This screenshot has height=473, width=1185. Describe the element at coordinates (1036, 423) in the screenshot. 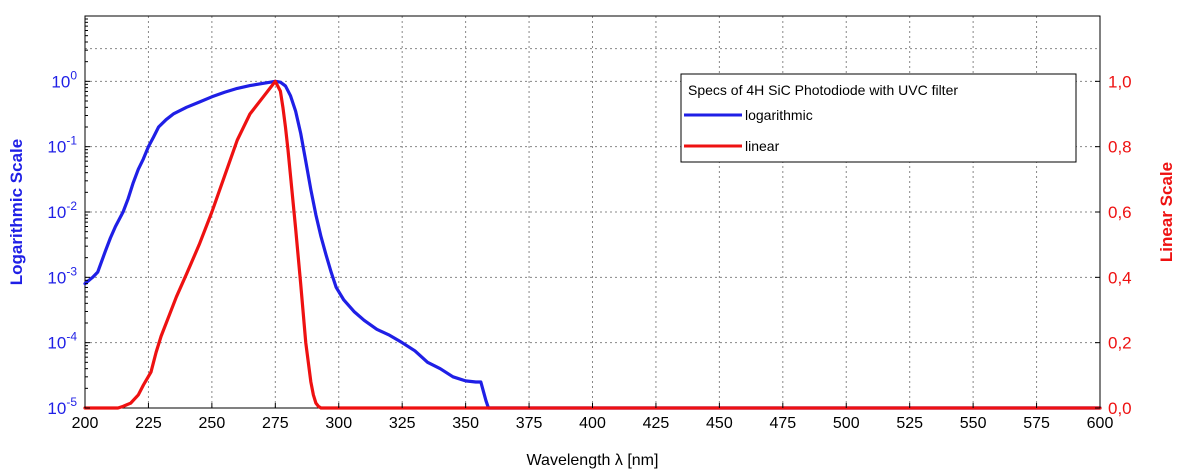

I see `x-tick-label: 575` at that location.